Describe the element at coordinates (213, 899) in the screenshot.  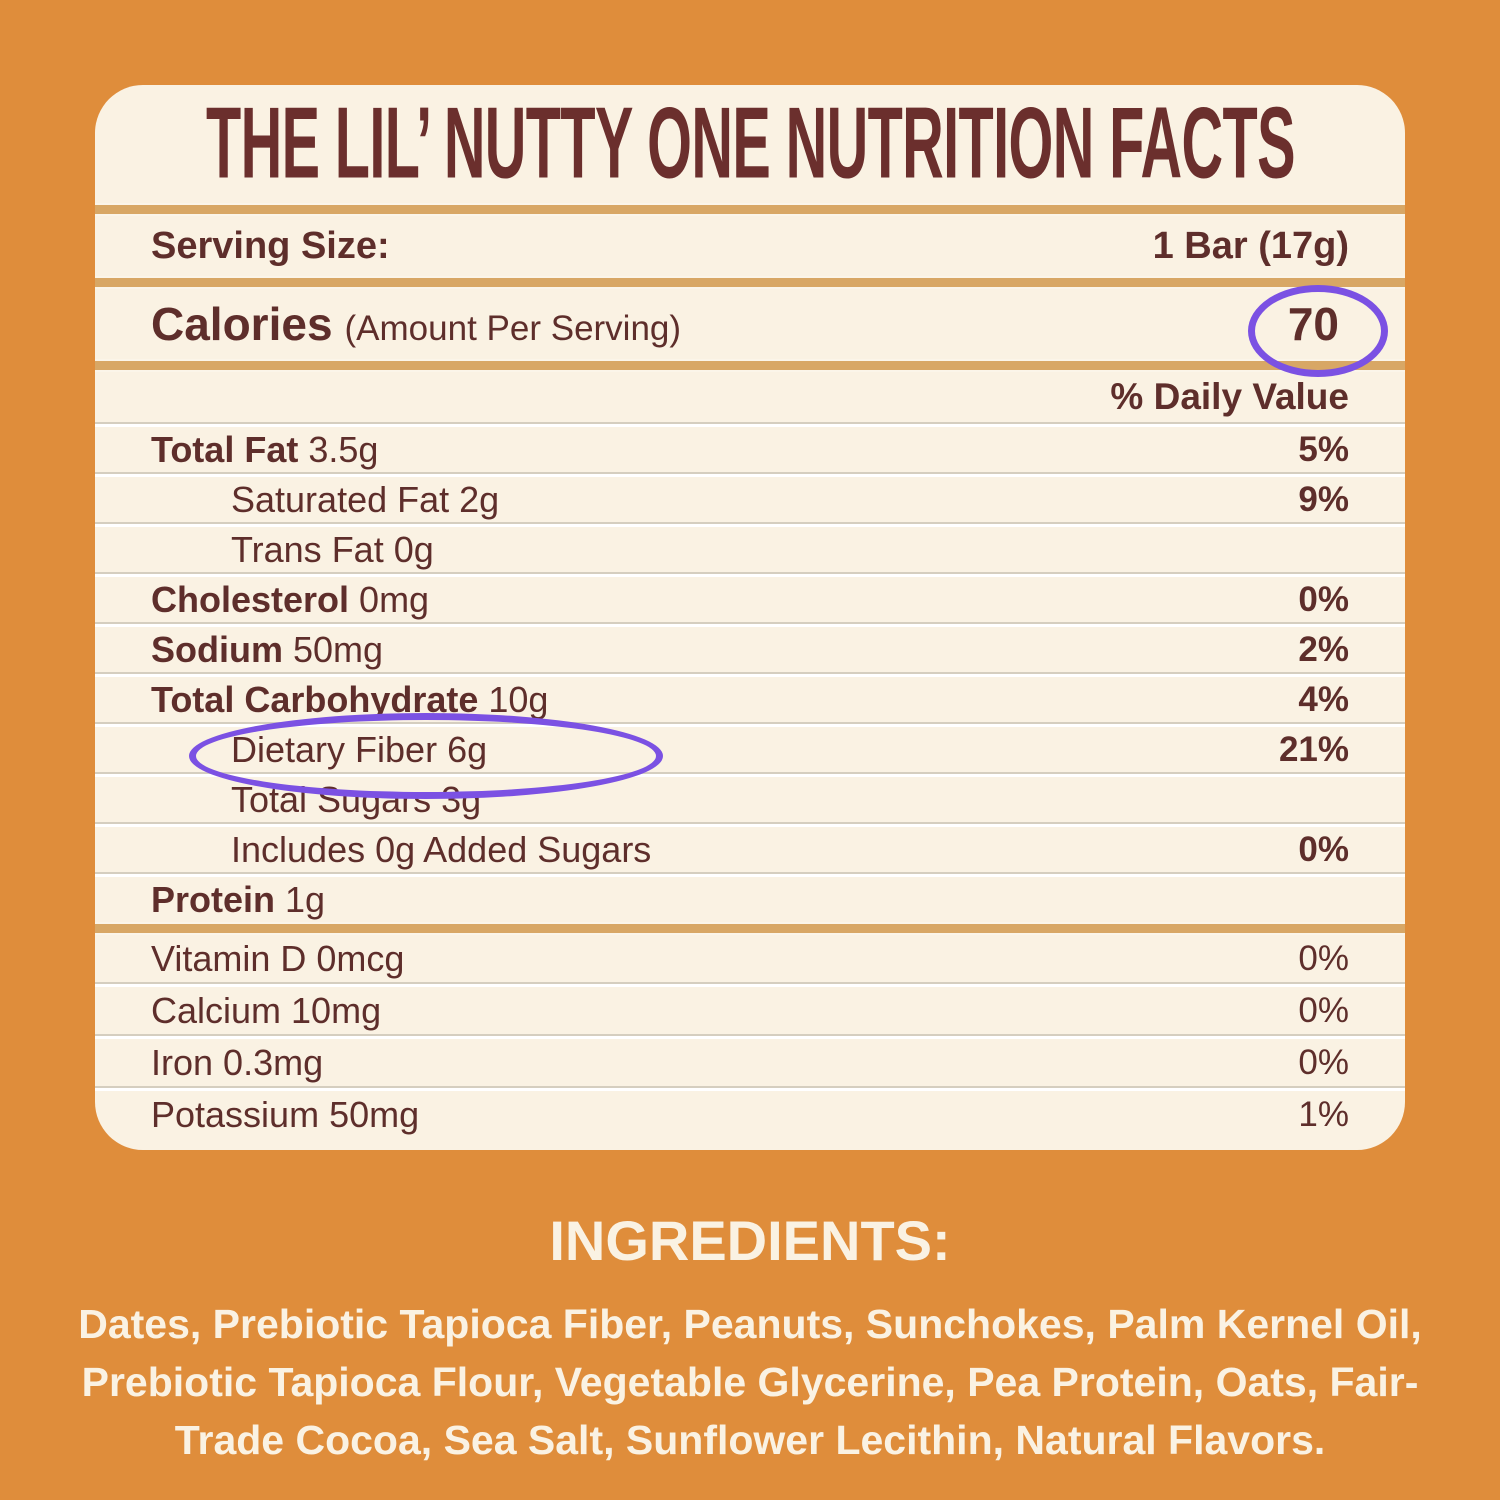
I see `nutrient-name: Protein` at that location.